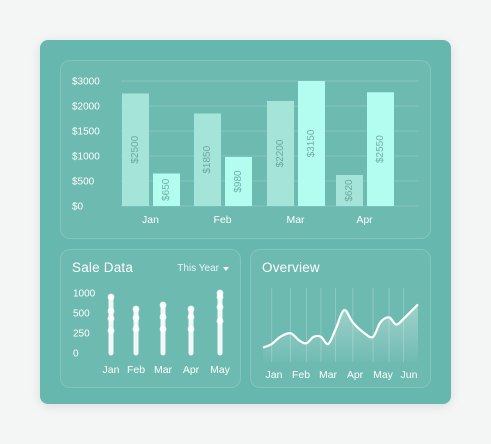 Image resolution: width=491 pixels, height=444 pixels. Describe the element at coordinates (103, 267) in the screenshot. I see `sale-data-title: Sale Data` at that location.